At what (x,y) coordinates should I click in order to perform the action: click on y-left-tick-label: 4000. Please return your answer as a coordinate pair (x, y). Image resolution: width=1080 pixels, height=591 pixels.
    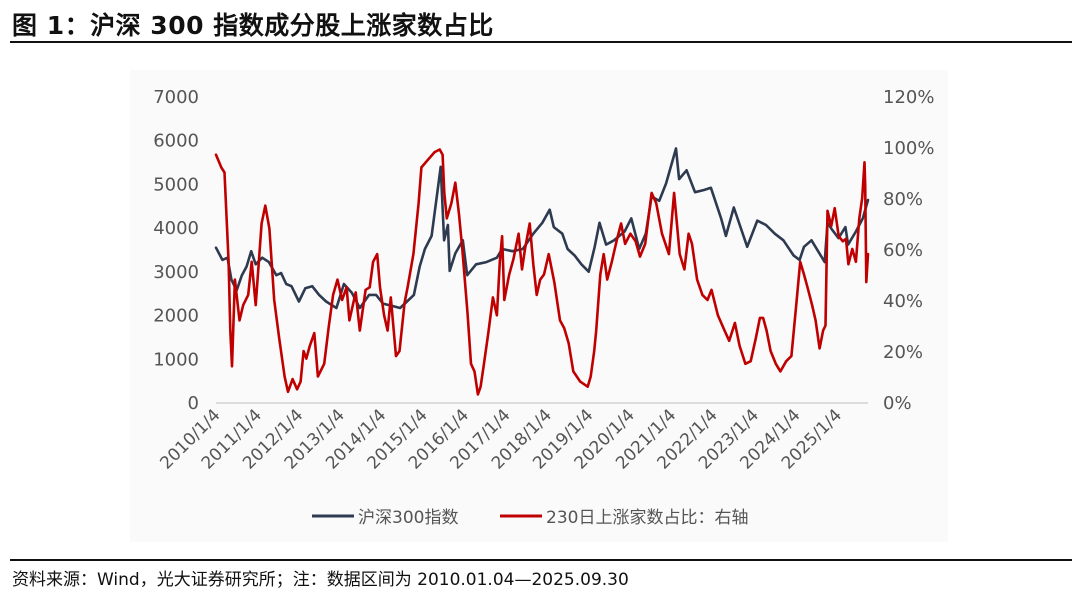
    Looking at the image, I should click on (176, 228).